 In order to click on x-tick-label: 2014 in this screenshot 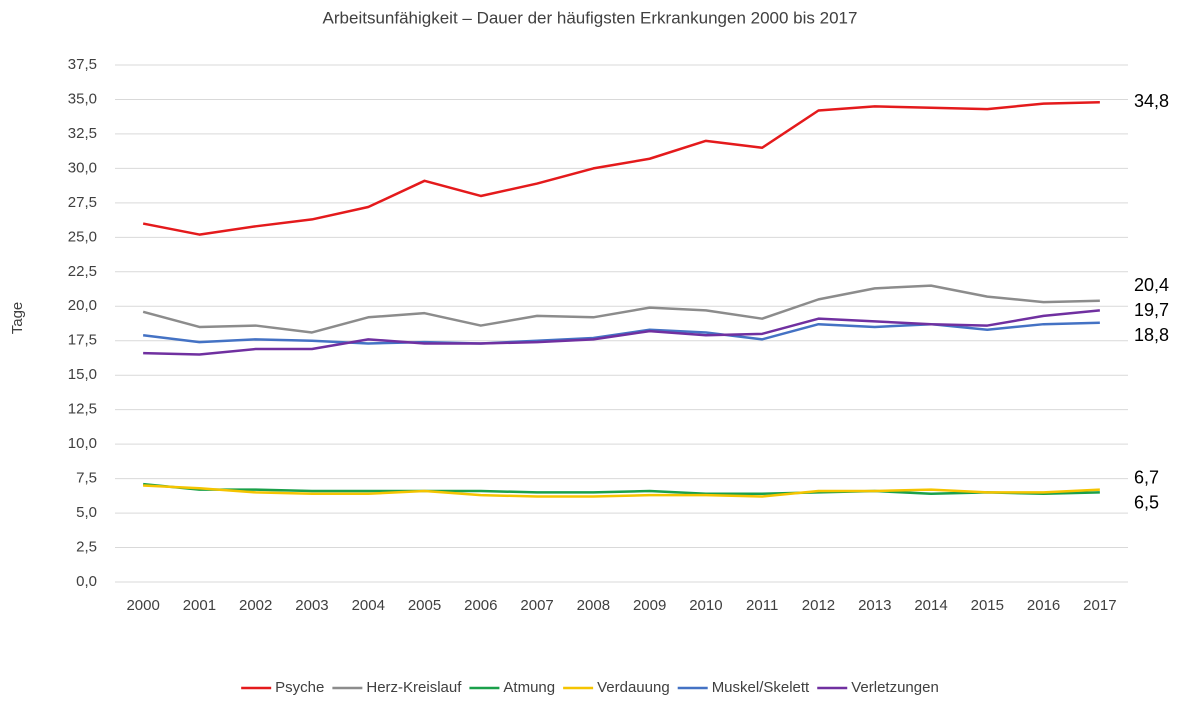, I will do `click(930, 605)`.